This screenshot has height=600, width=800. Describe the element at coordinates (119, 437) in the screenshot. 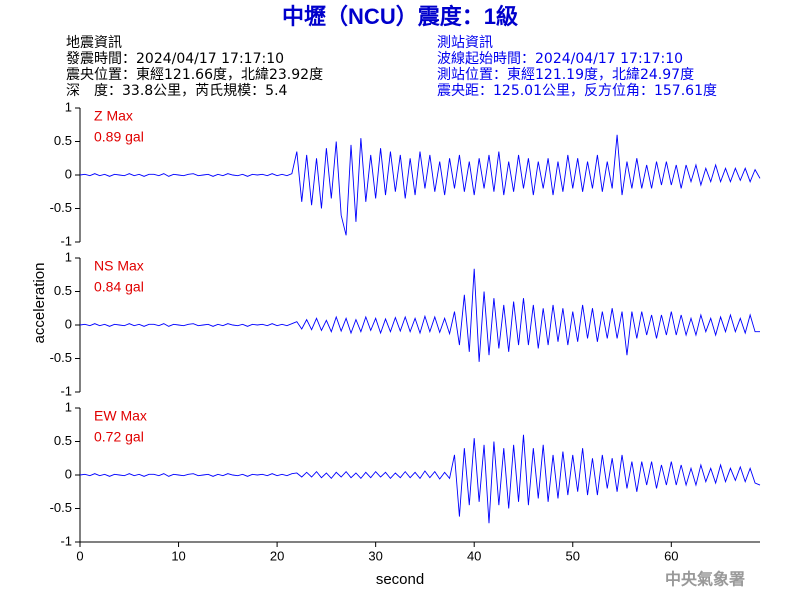

I see `peak-label: 0.72 gal` at that location.